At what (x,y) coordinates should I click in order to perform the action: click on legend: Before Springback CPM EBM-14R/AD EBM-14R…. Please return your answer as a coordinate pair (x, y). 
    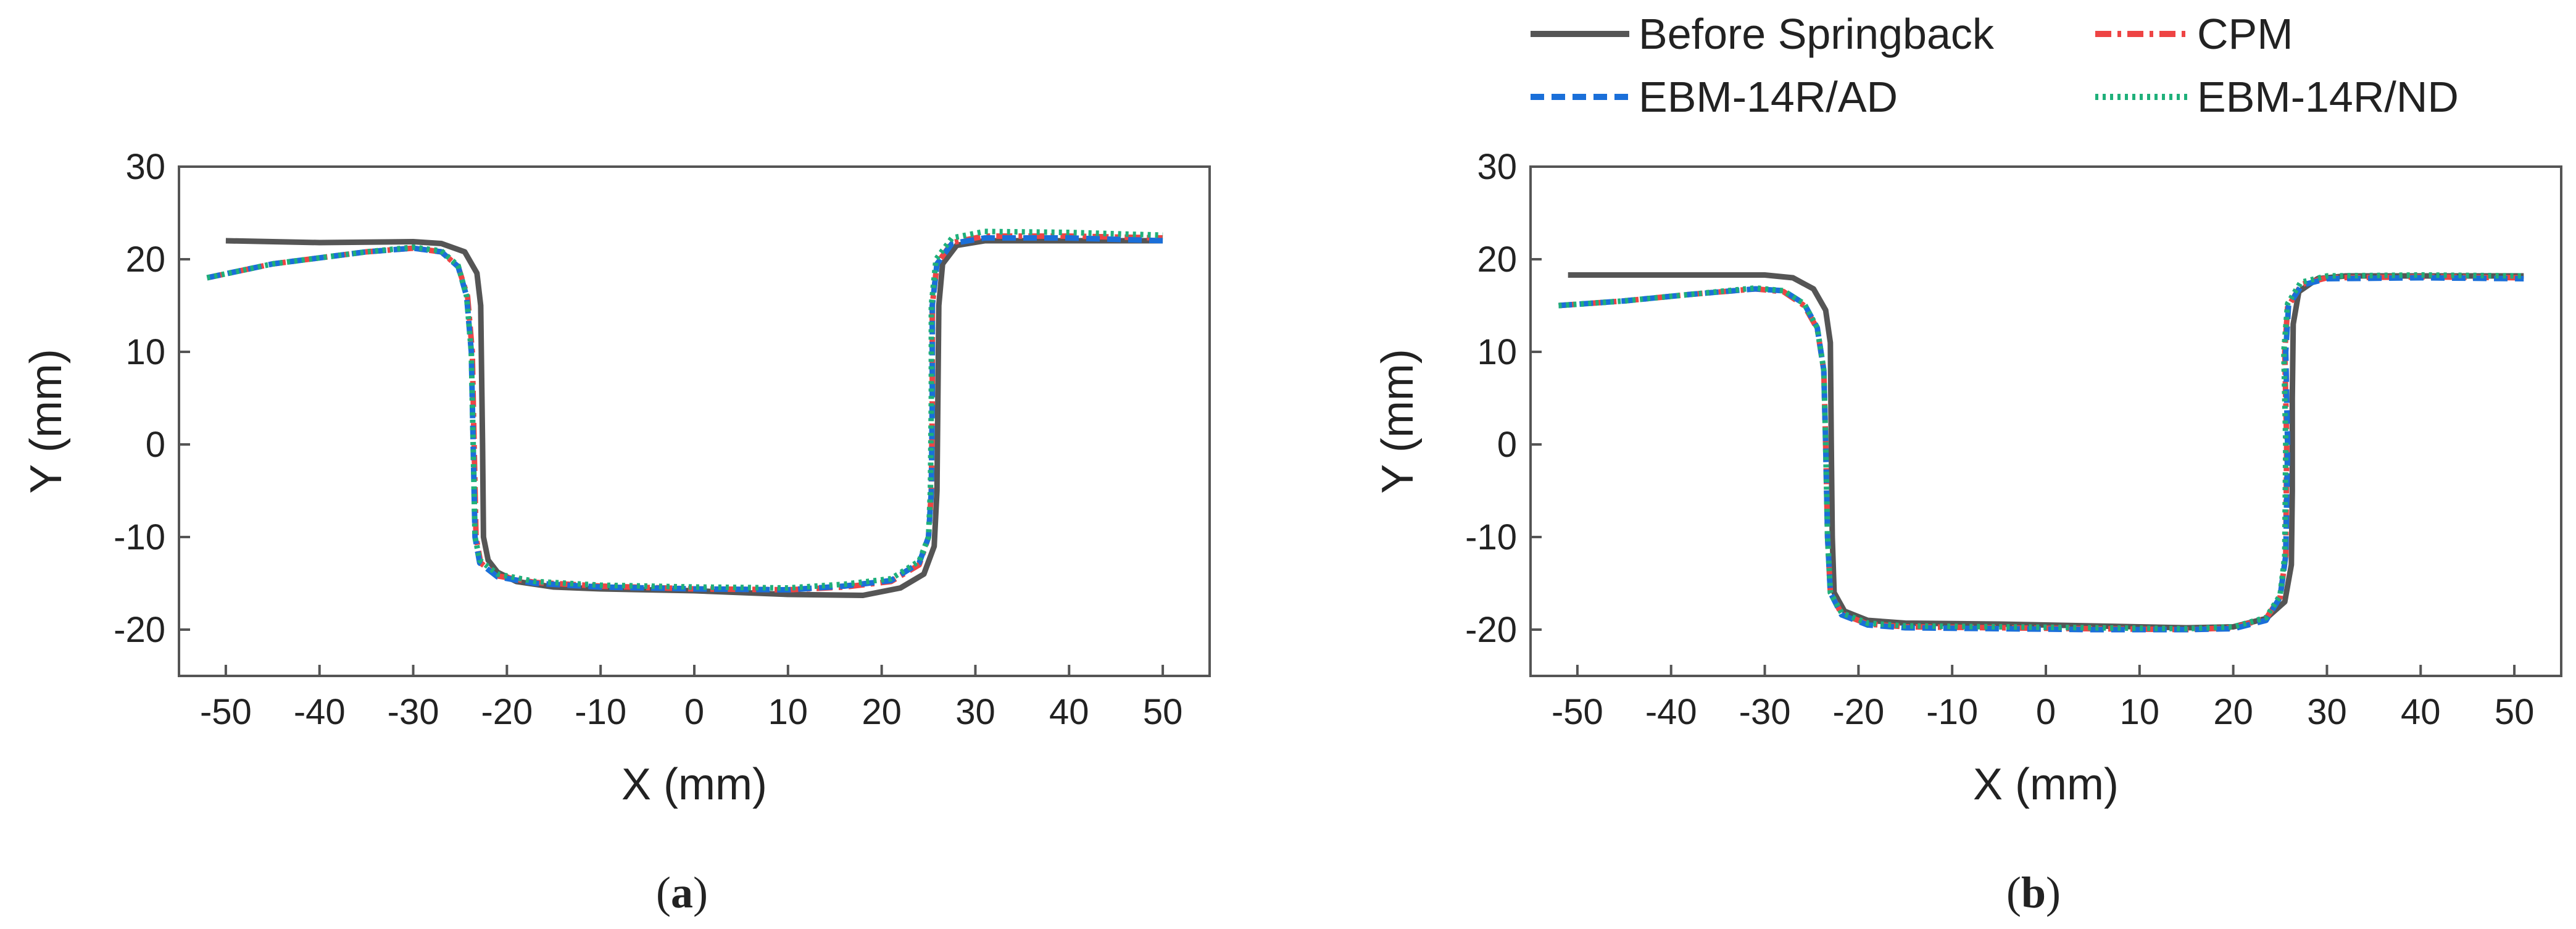
    Looking at the image, I should click on (1995, 65).